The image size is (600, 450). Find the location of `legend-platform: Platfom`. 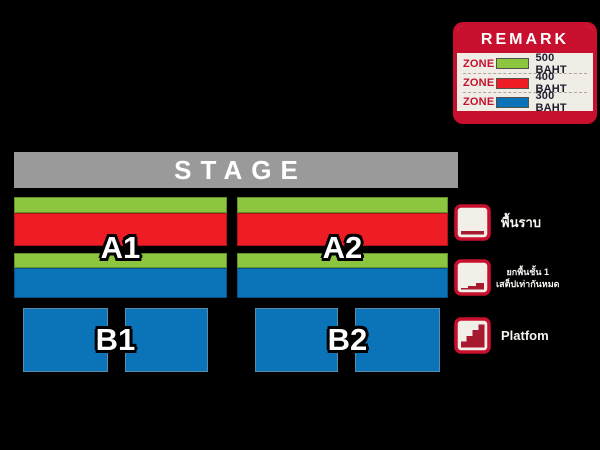

legend-platform: Platfom is located at coordinates (501, 335).